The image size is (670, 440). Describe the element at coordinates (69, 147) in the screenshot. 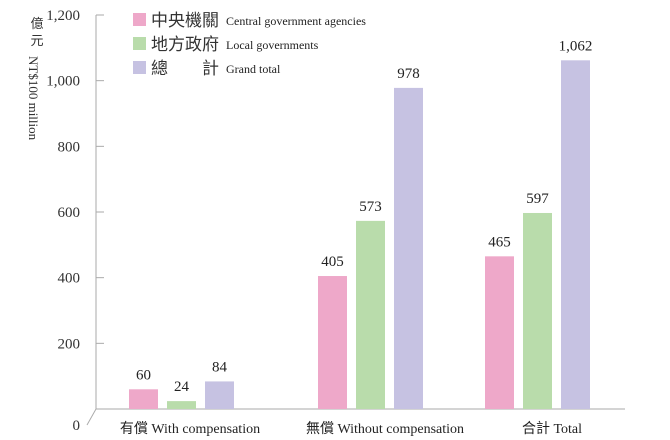

I see `y-tick-label: 800` at that location.